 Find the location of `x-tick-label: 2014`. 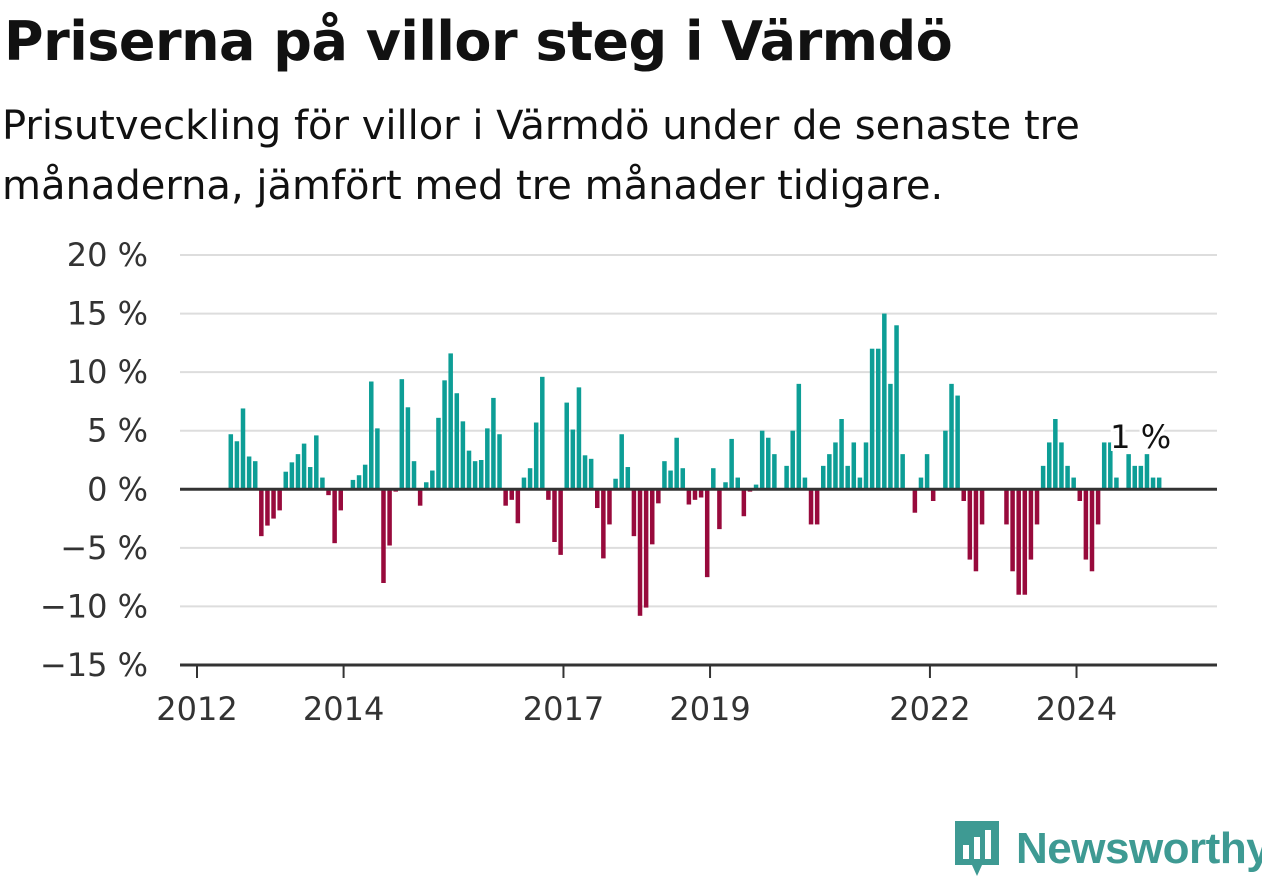

x-tick-label: 2014 is located at coordinates (343, 709).